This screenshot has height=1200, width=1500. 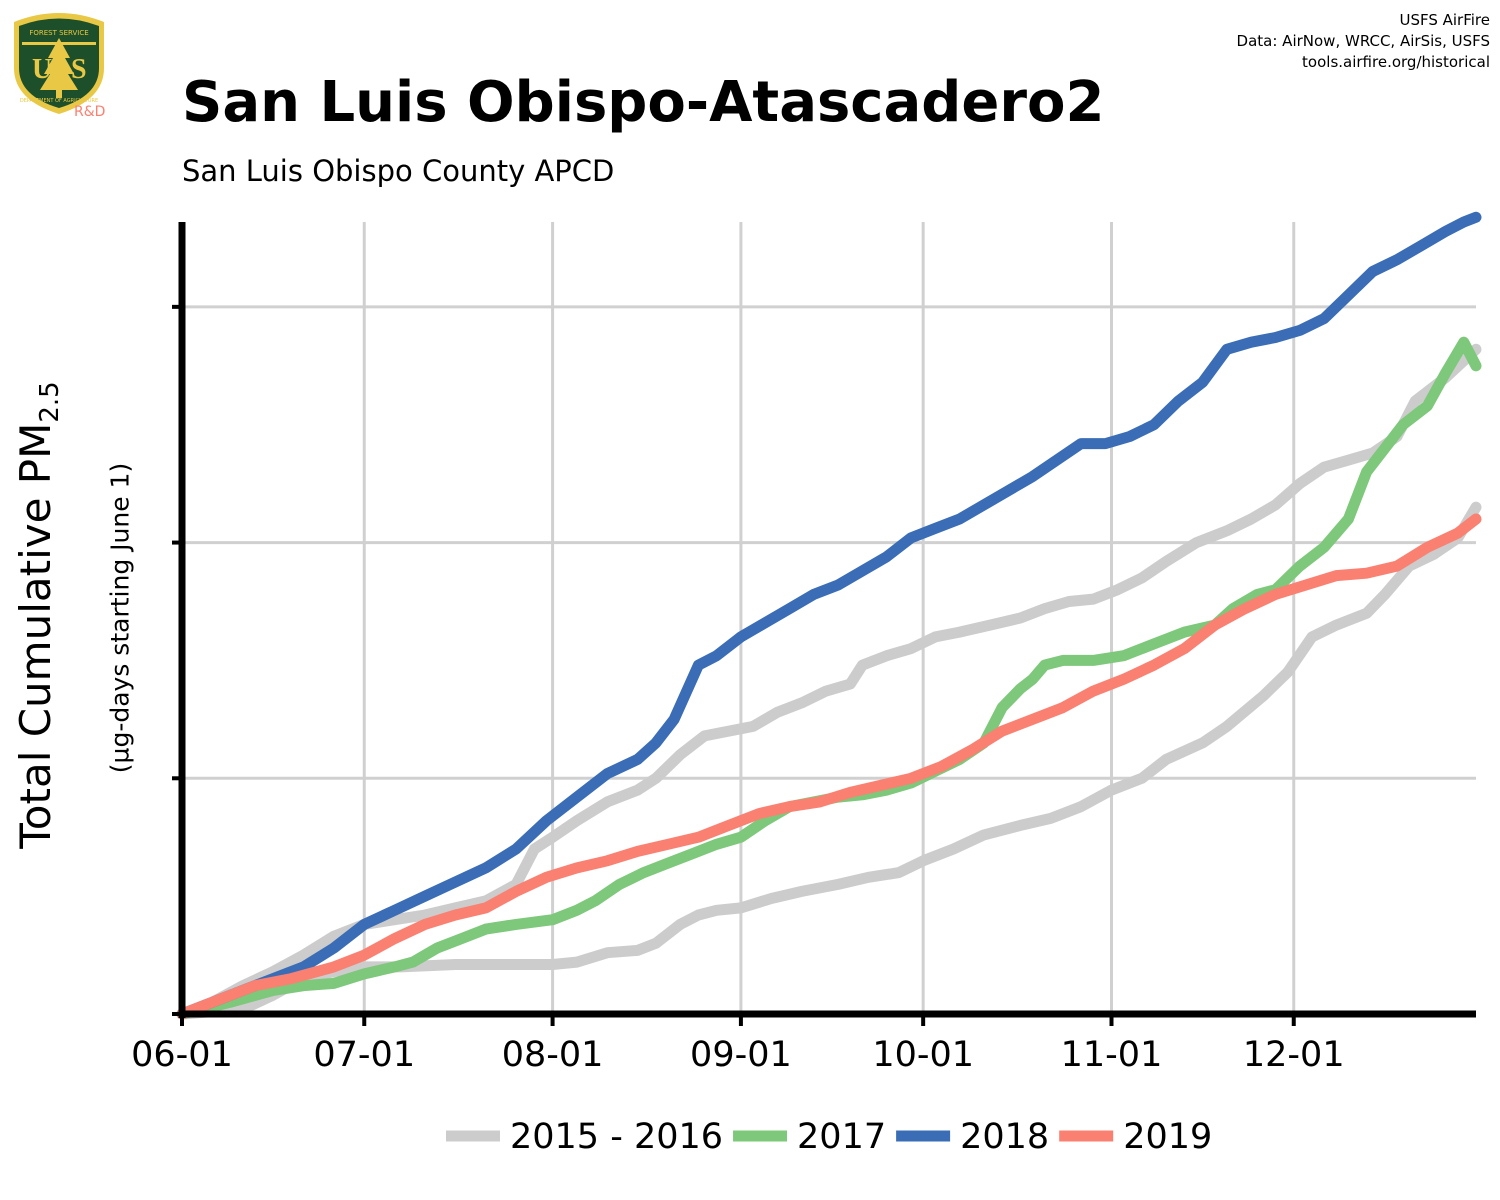 I want to click on credit-line: USFS AirFire, so click(x=1444, y=20).